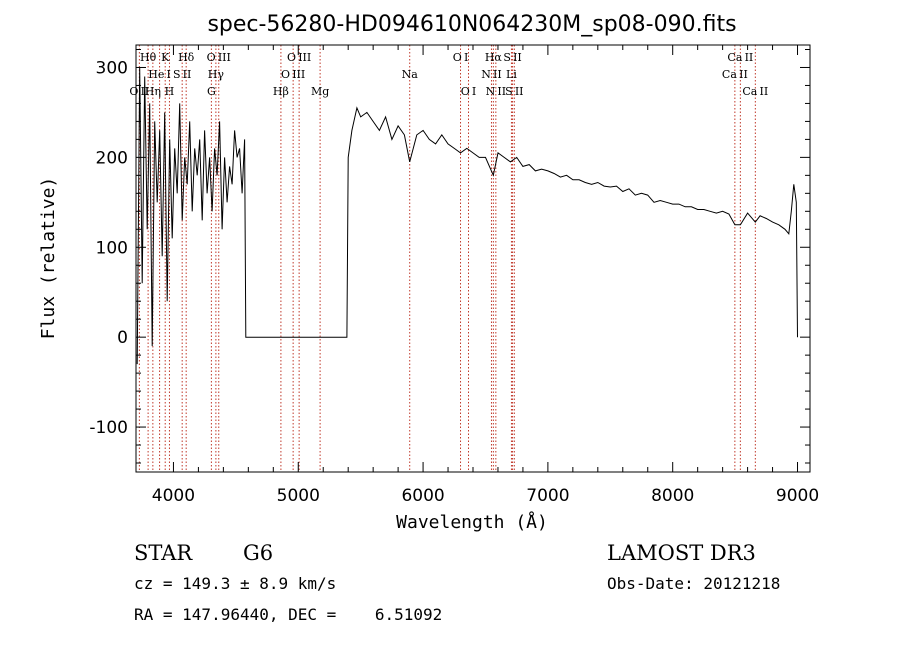  I want to click on object-class: STAR, so click(163, 553).